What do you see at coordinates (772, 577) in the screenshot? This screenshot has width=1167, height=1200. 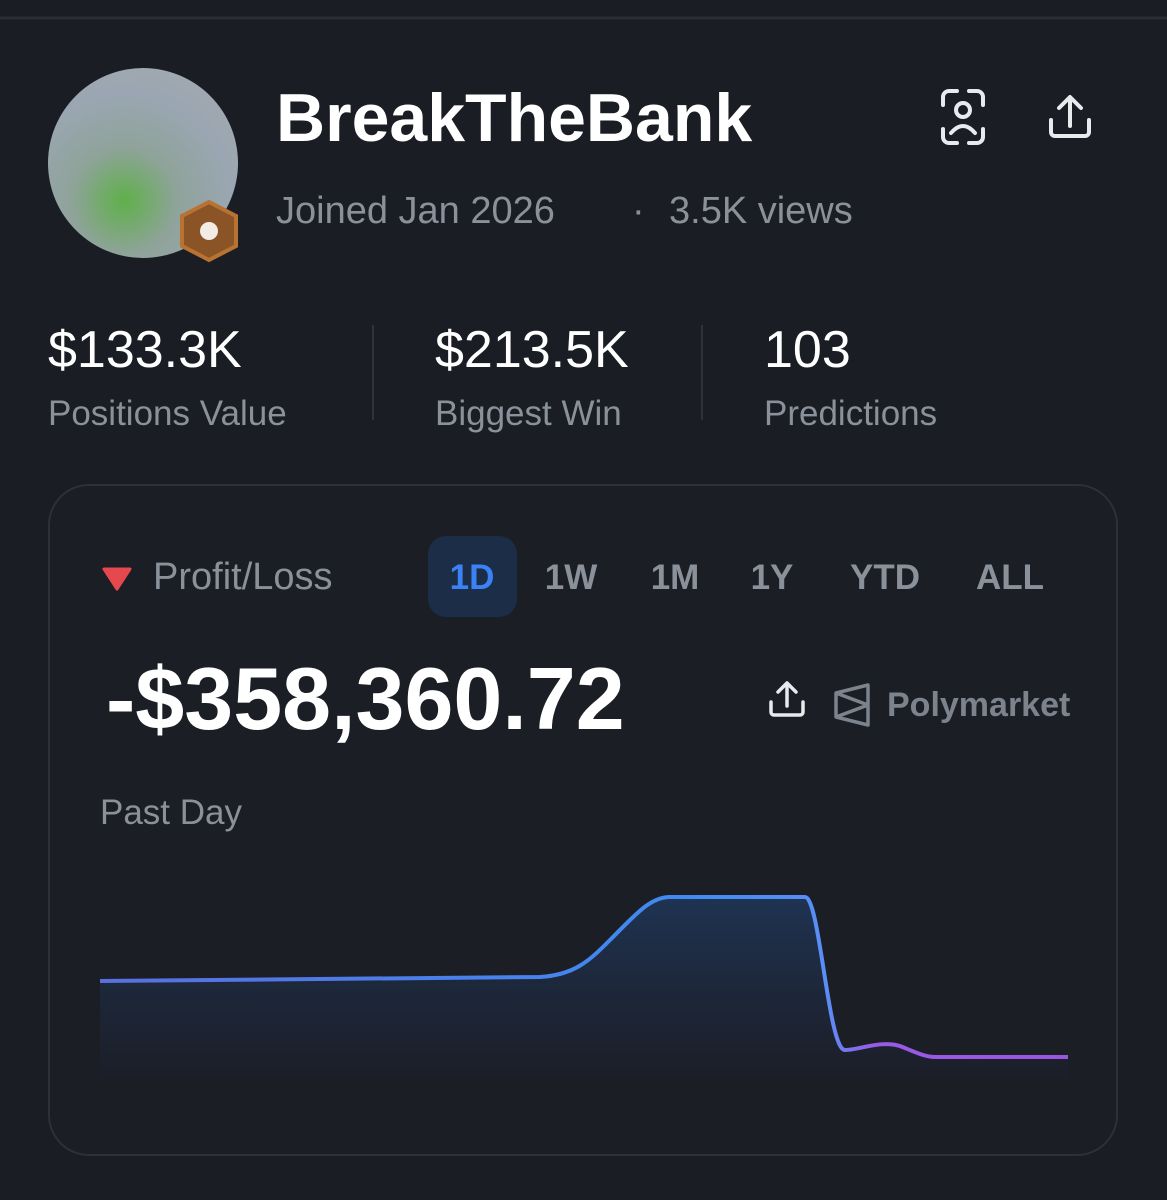 I see `tab: 1Y` at bounding box center [772, 577].